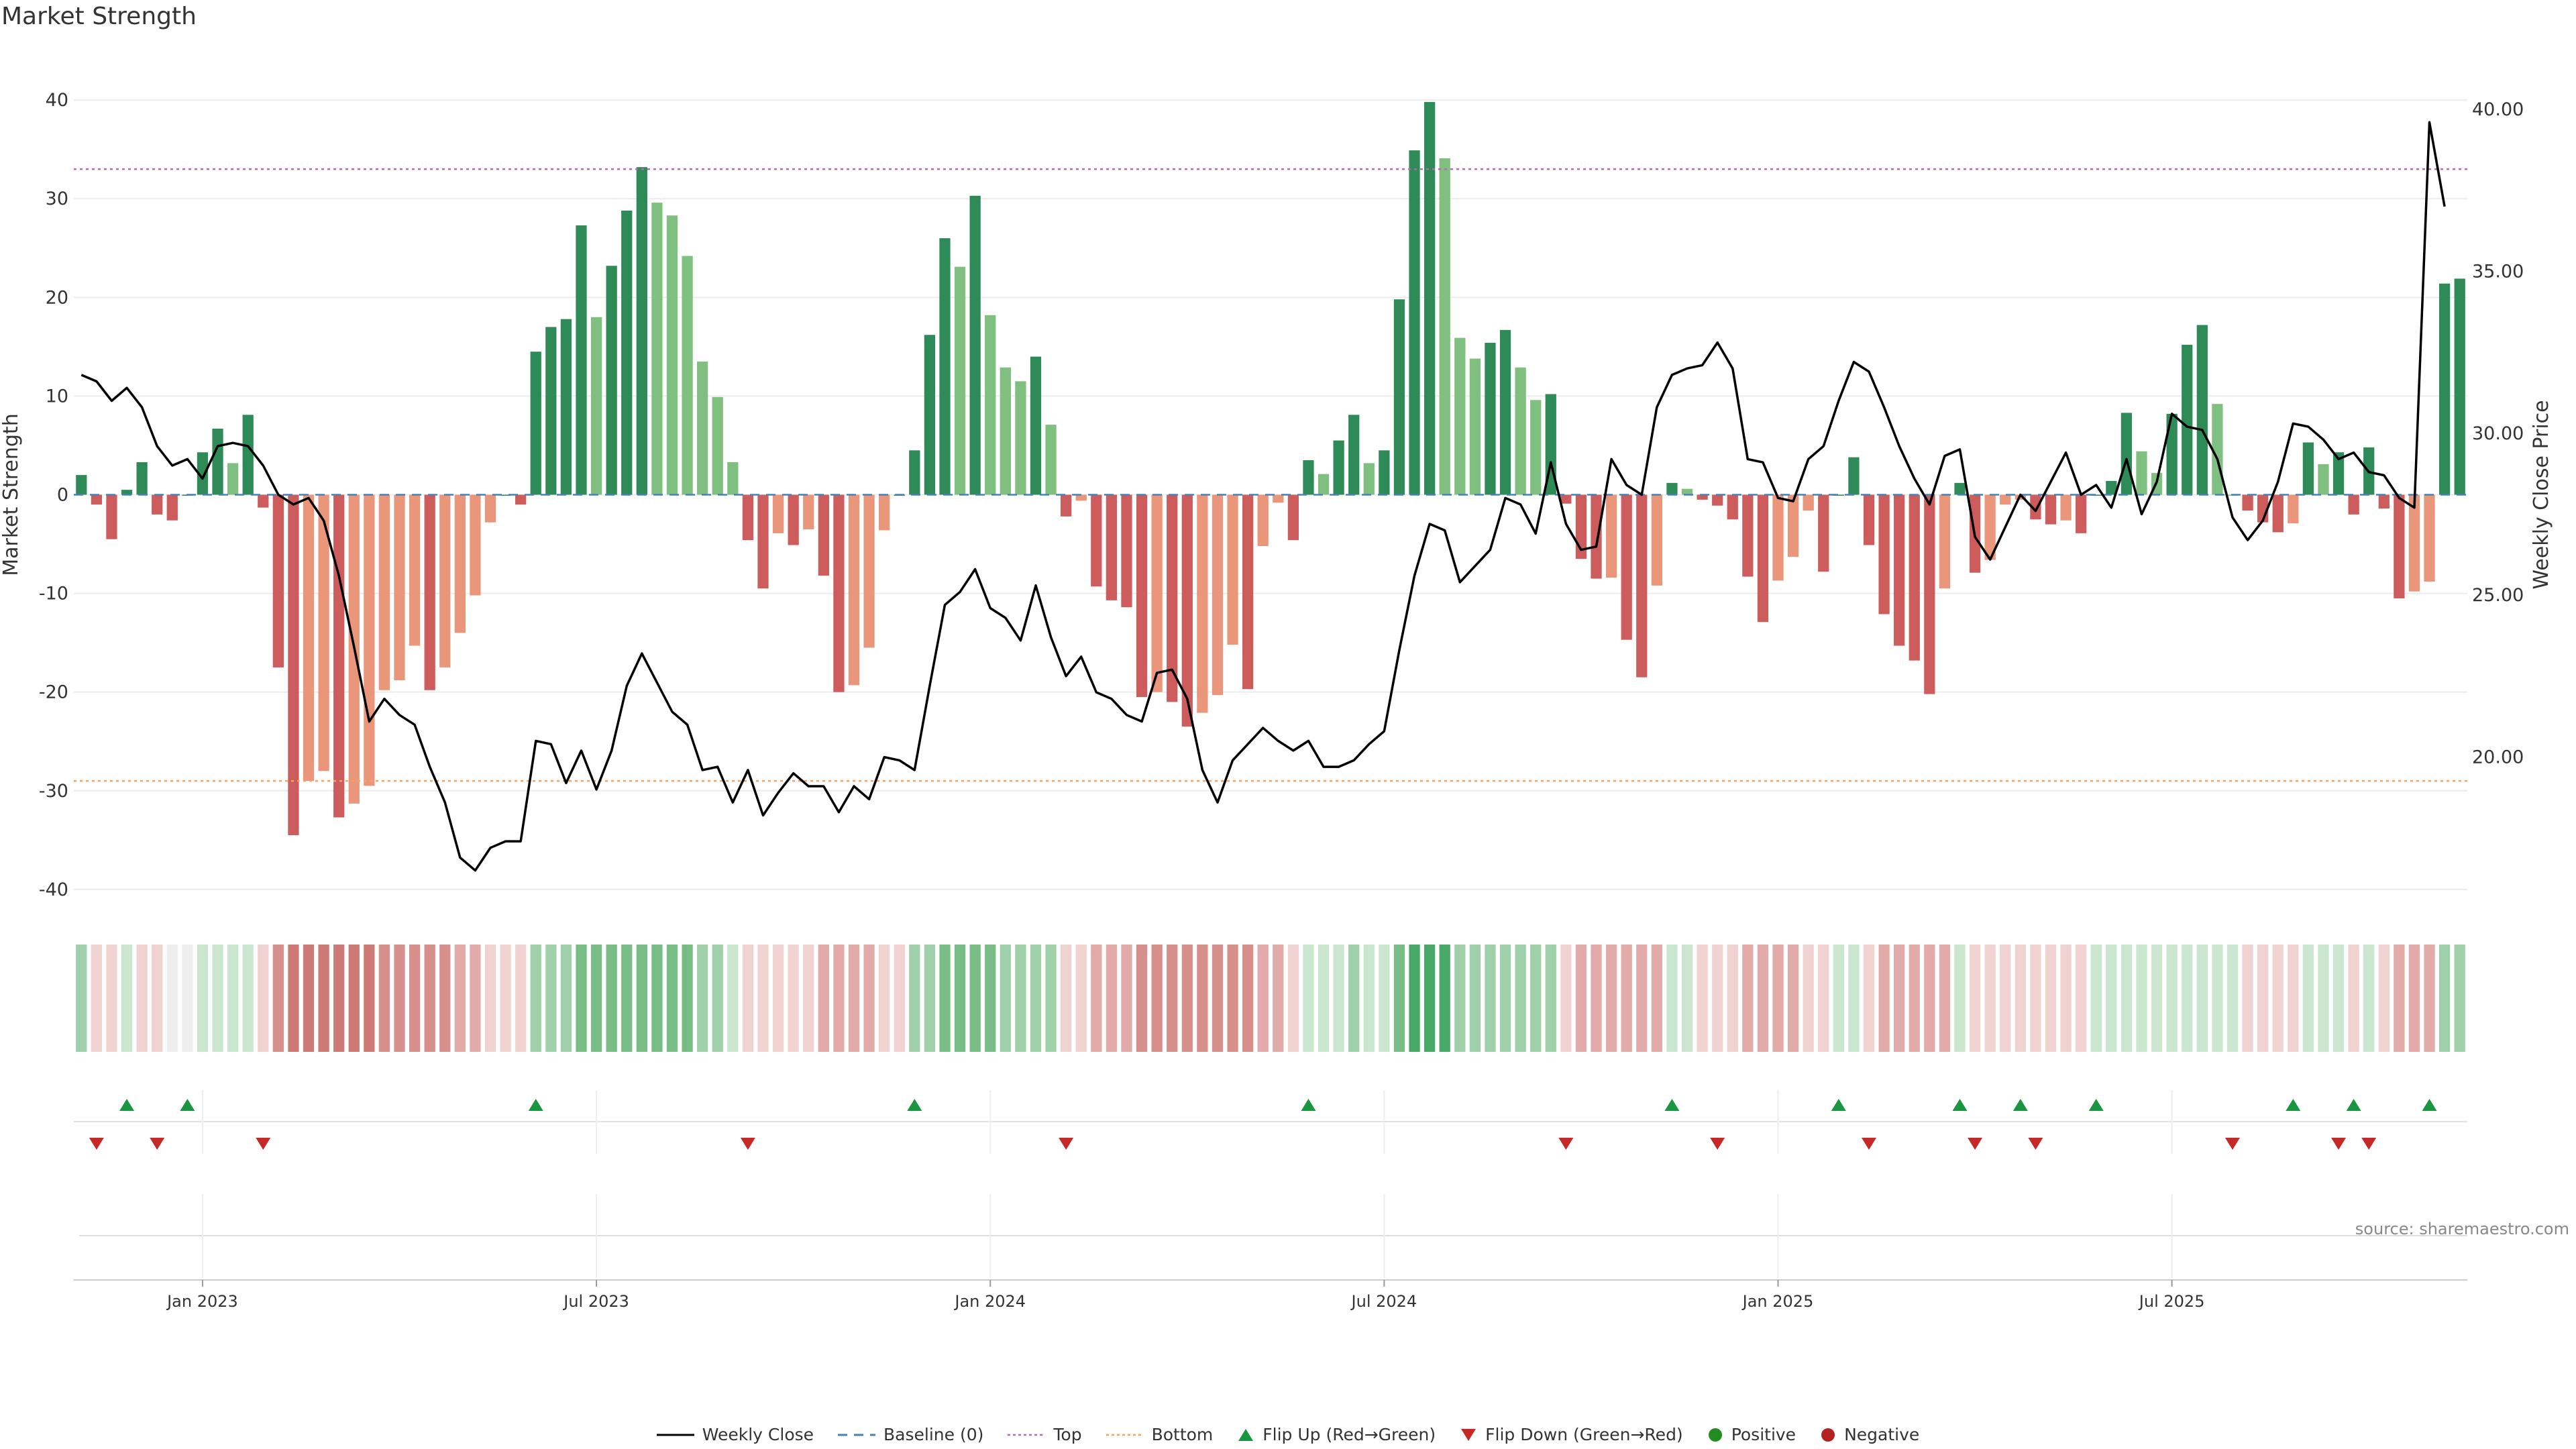 The image size is (2576, 1449). I want to click on y-tick-label: -10, so click(53, 594).